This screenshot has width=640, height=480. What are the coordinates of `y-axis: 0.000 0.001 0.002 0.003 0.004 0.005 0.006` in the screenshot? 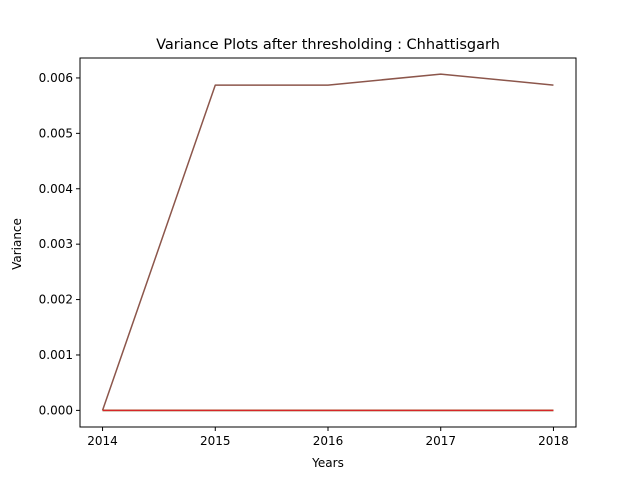 It's located at (59, 244).